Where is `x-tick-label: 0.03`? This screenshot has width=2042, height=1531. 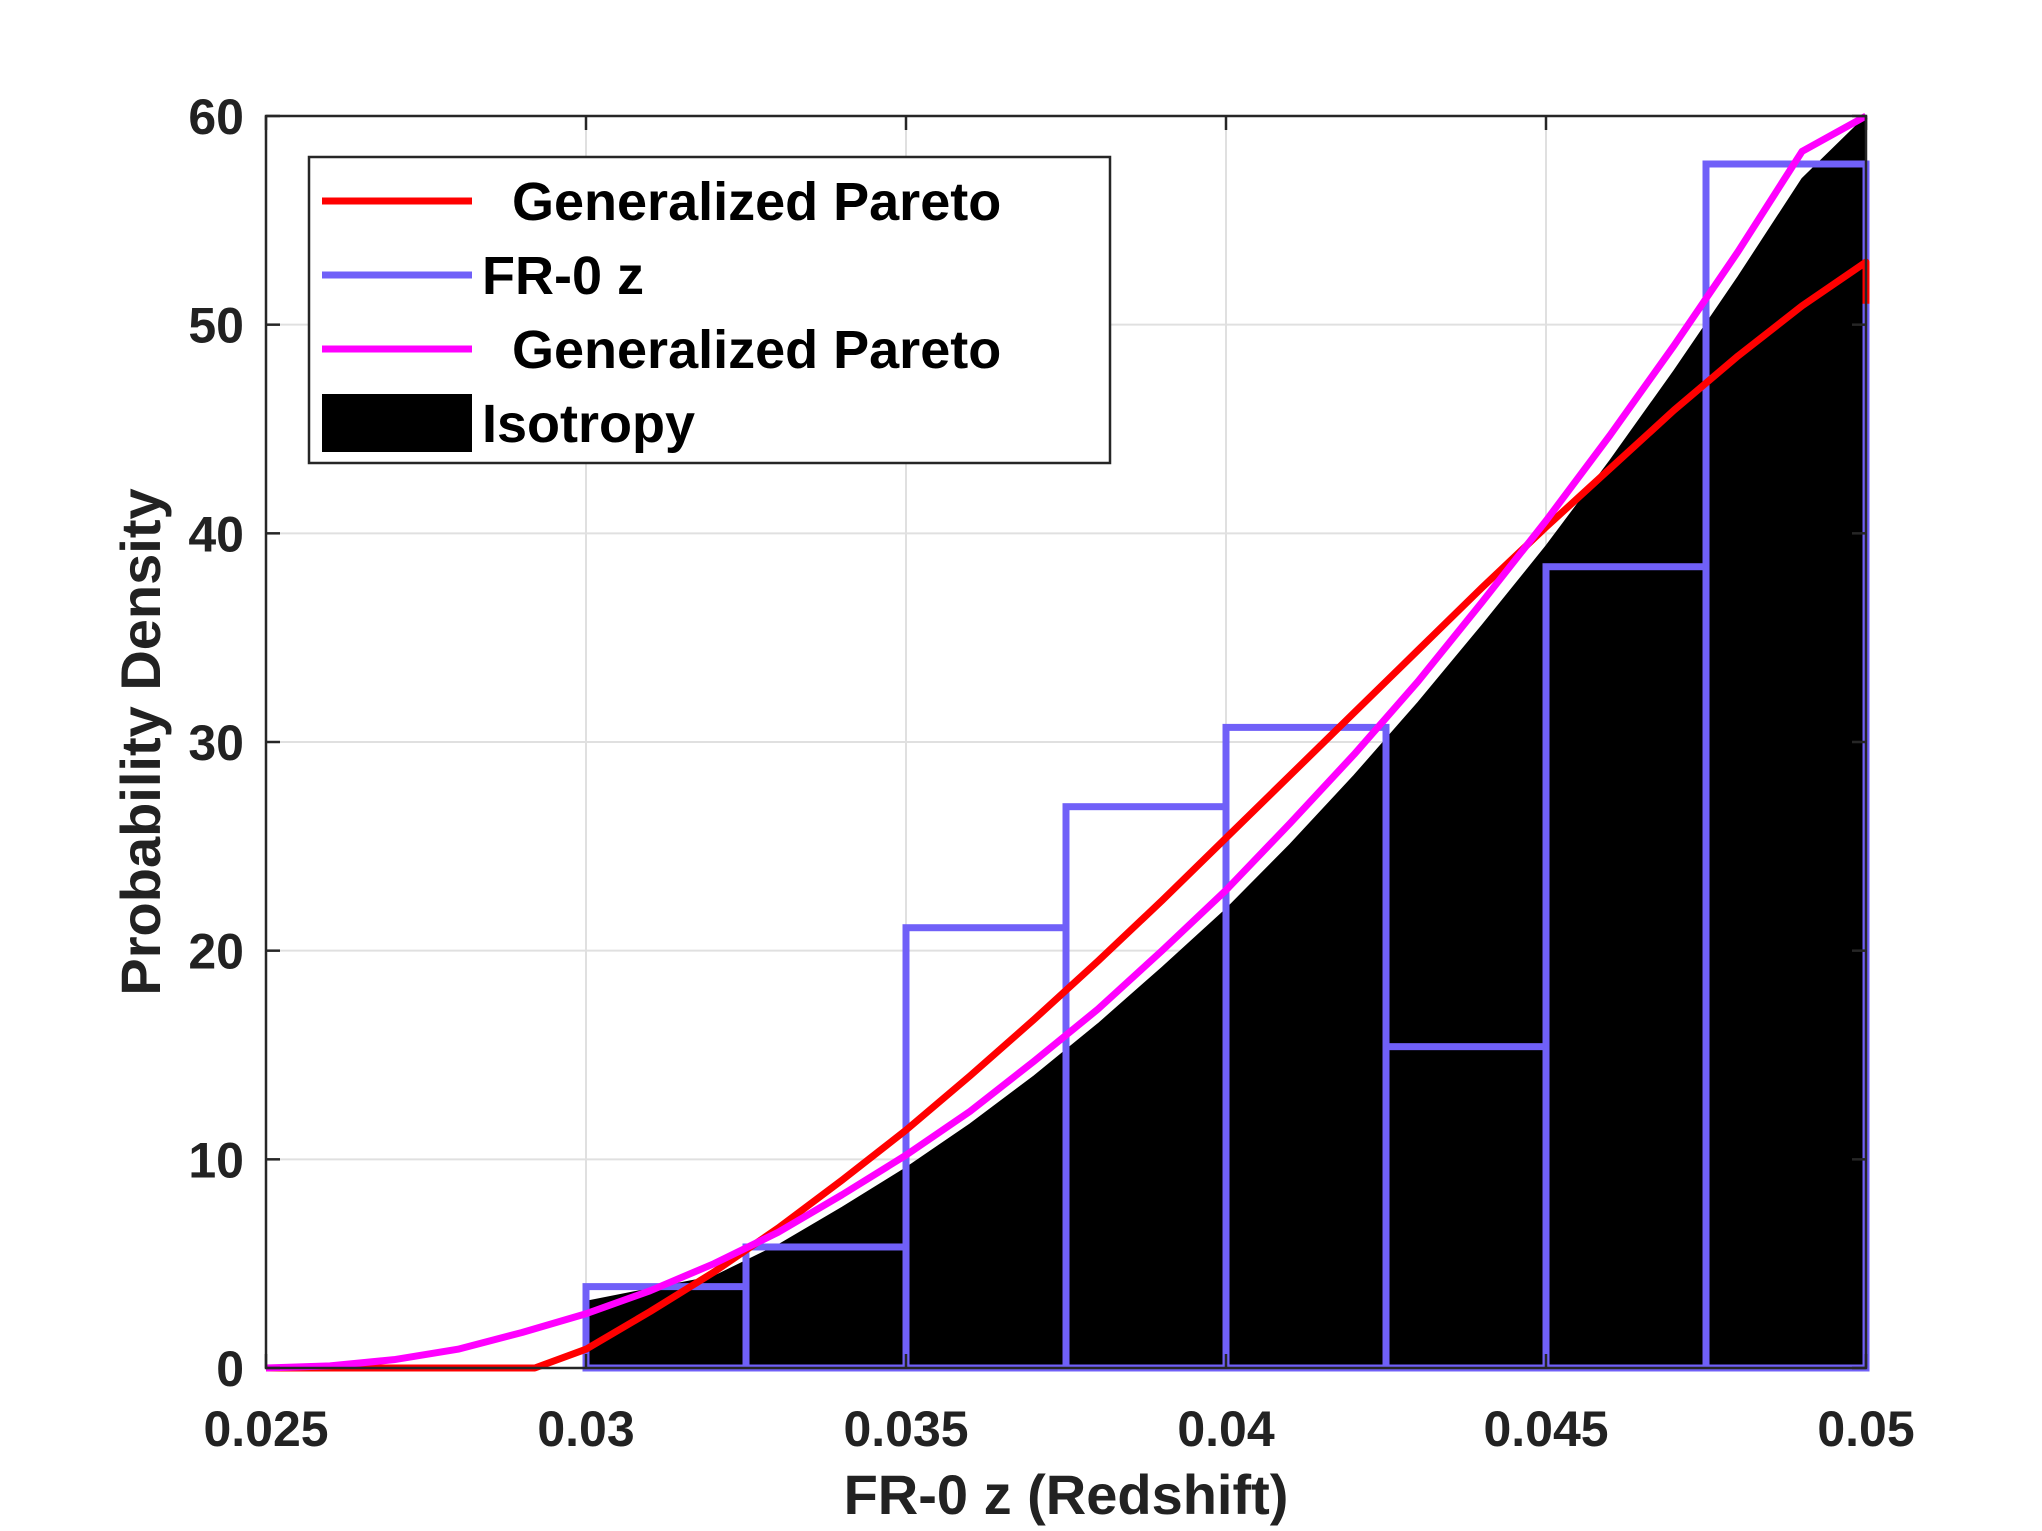
x-tick-label: 0.03 is located at coordinates (585, 1429).